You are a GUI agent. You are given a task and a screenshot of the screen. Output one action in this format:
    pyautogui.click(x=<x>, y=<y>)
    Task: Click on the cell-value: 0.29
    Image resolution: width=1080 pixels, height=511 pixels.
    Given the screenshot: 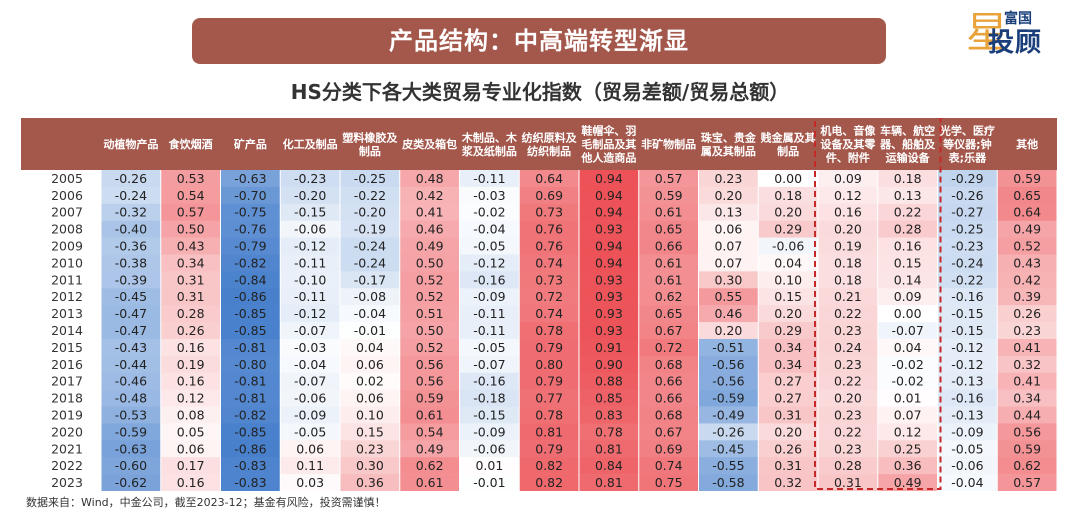 What is the action you would take?
    pyautogui.click(x=788, y=330)
    